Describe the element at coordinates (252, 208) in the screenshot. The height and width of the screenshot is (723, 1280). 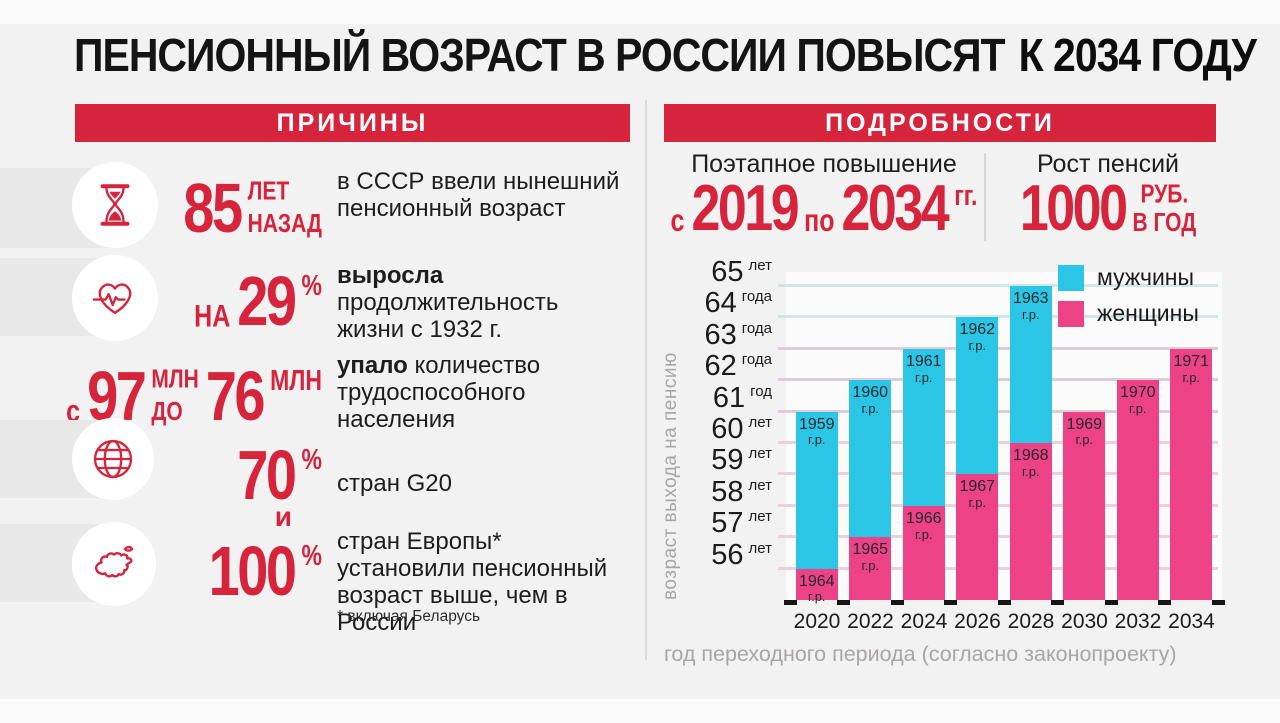
I see `reason-figure: 85 ЛЕТ НАЗАД` at that location.